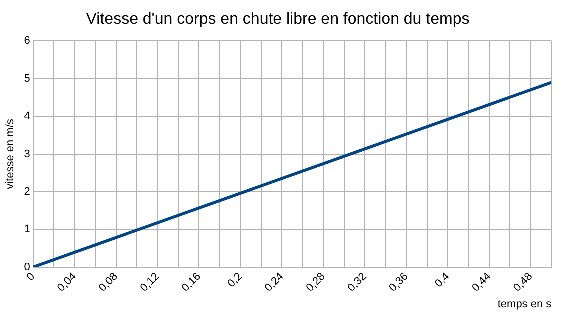 The height and width of the screenshot is (315, 564). What do you see at coordinates (316, 282) in the screenshot?
I see `x-tick-label: 0,28` at bounding box center [316, 282].